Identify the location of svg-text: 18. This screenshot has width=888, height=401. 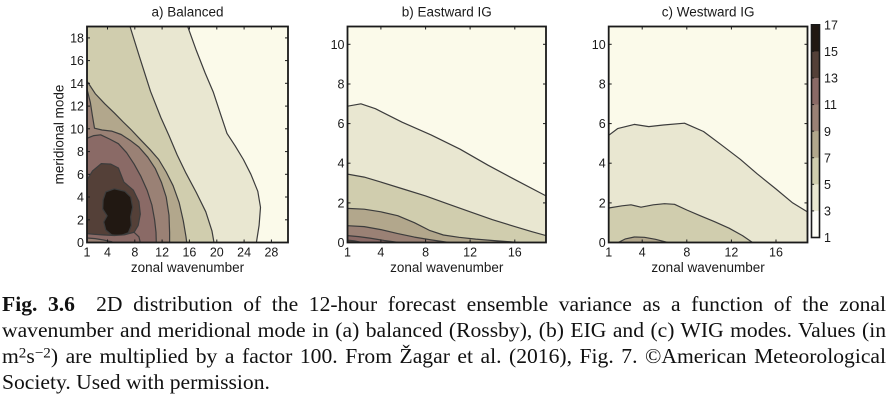
(77, 38).